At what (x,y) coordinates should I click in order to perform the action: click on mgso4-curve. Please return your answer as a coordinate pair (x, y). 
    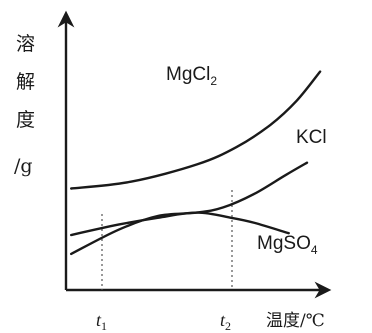
    Looking at the image, I should click on (180, 224).